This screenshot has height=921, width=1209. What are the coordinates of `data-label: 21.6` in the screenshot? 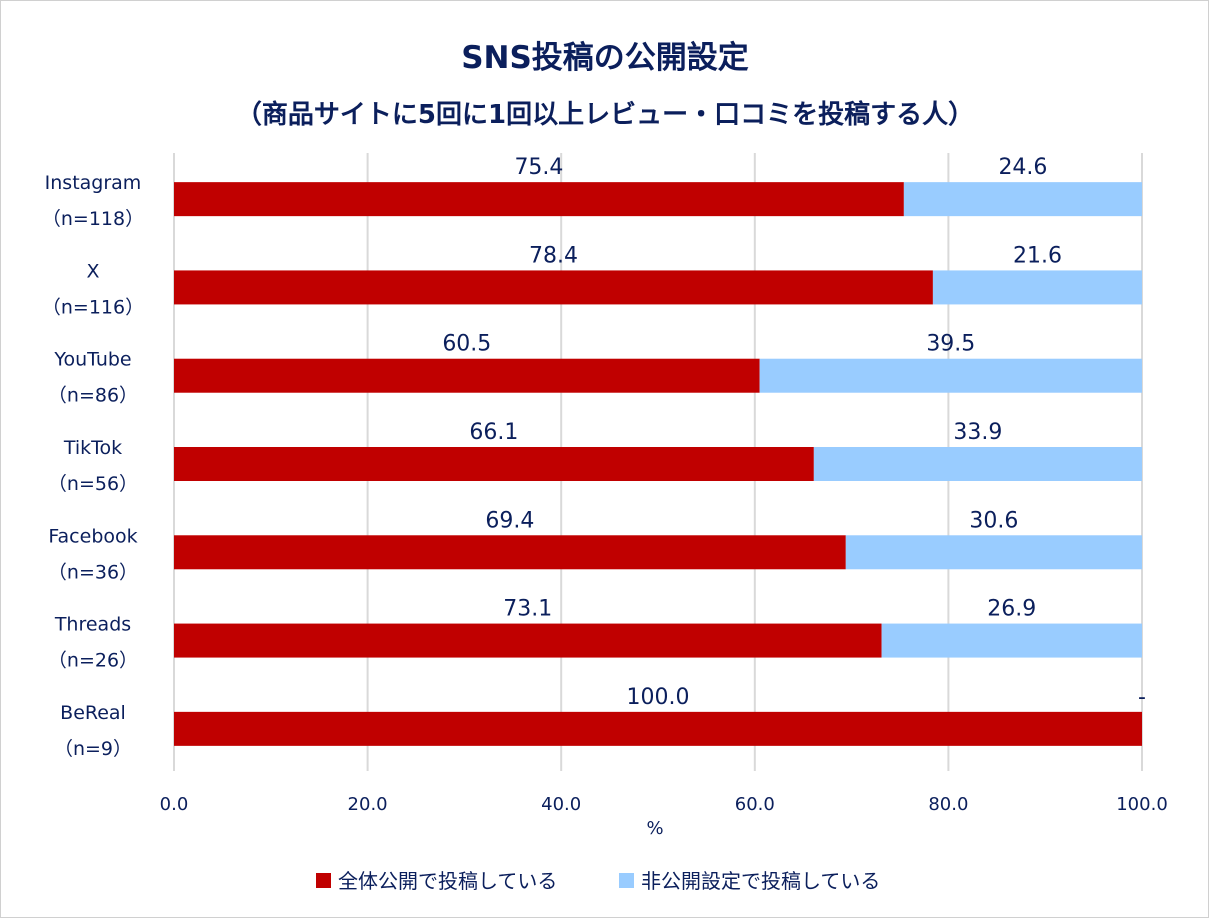 It's located at (1037, 255).